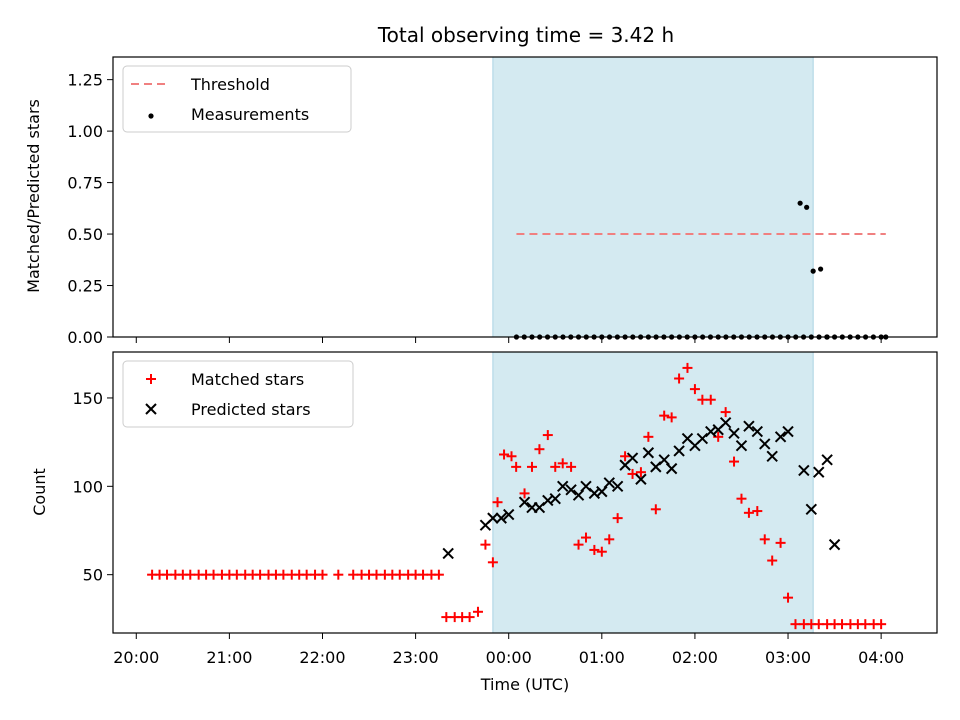  Describe the element at coordinates (151, 379) in the screenshot. I see `legend-matched-swatch` at that location.